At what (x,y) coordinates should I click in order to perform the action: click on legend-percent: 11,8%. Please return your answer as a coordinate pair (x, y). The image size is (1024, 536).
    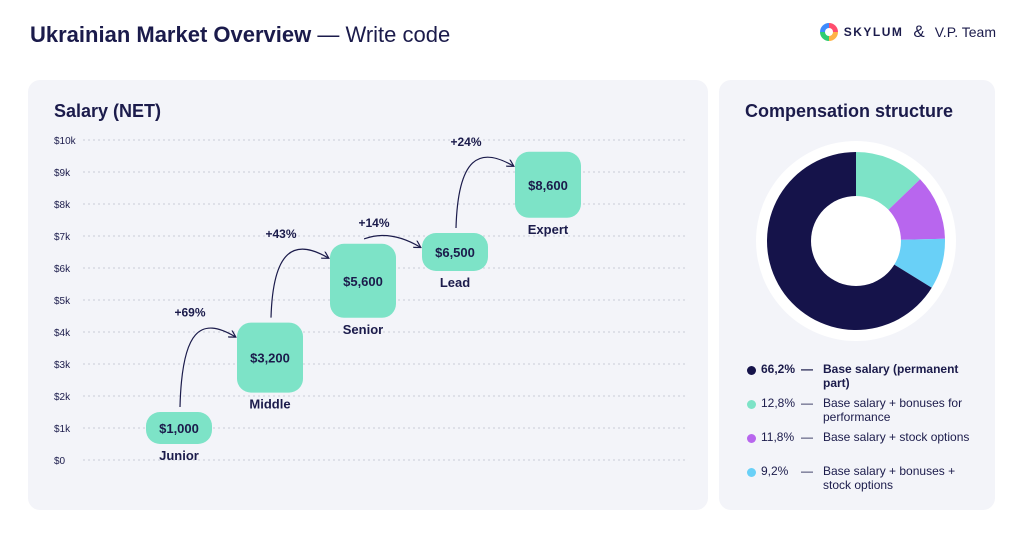
    Looking at the image, I should click on (778, 437).